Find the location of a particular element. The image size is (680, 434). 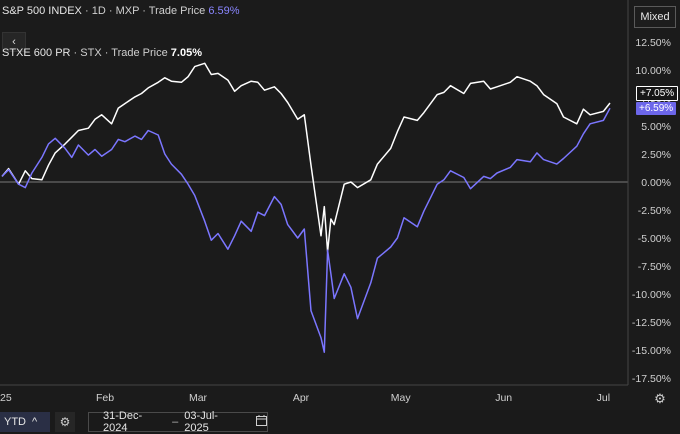

date-from: 31-Dec-2024 is located at coordinates (123, 422).